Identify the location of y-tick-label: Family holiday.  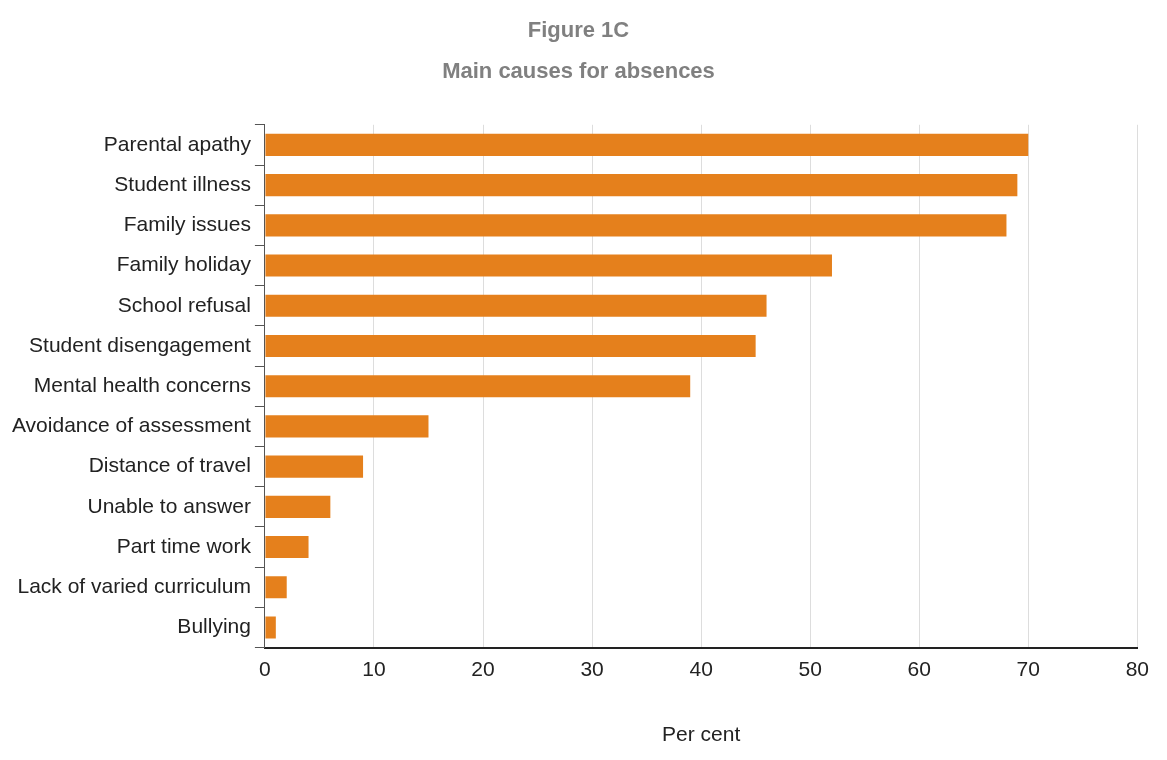
(184, 264).